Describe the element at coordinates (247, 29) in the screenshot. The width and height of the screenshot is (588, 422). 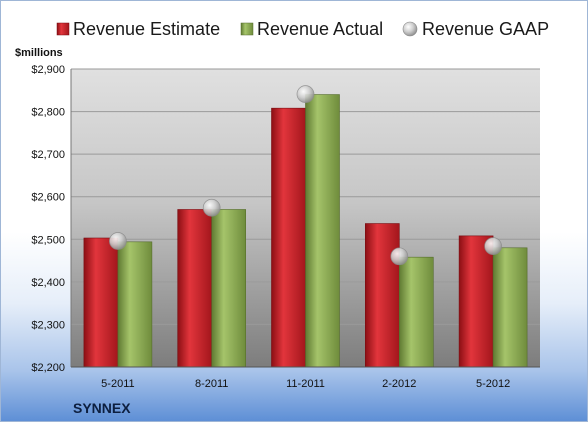
I see `legend-swatch-actual` at that location.